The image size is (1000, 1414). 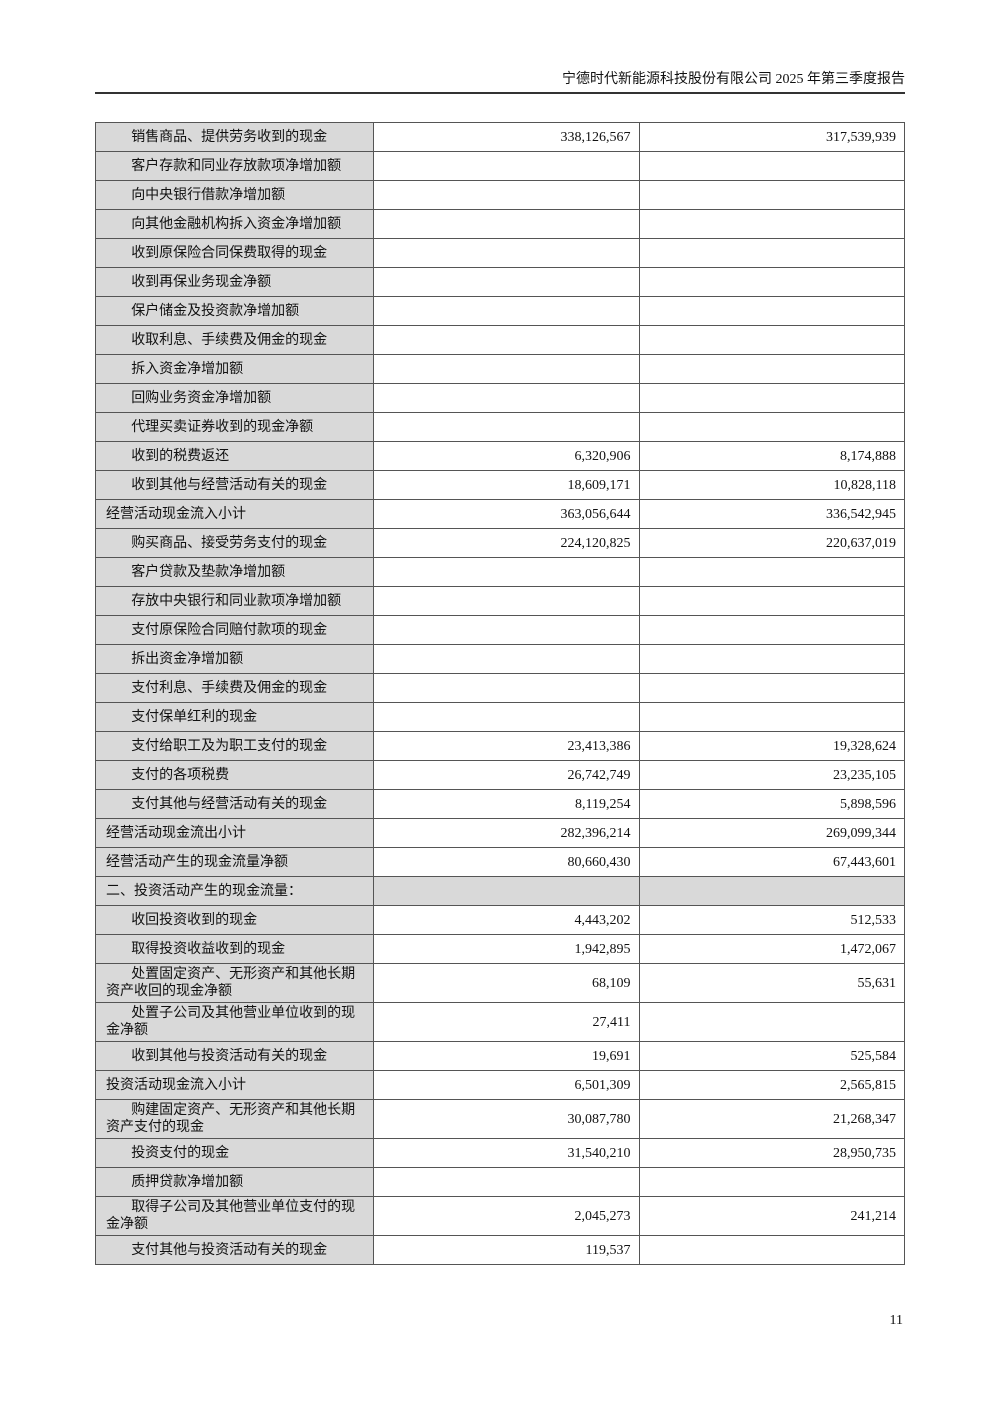 What do you see at coordinates (771, 137) in the screenshot?
I see `prior-period-value: 317,539,939` at bounding box center [771, 137].